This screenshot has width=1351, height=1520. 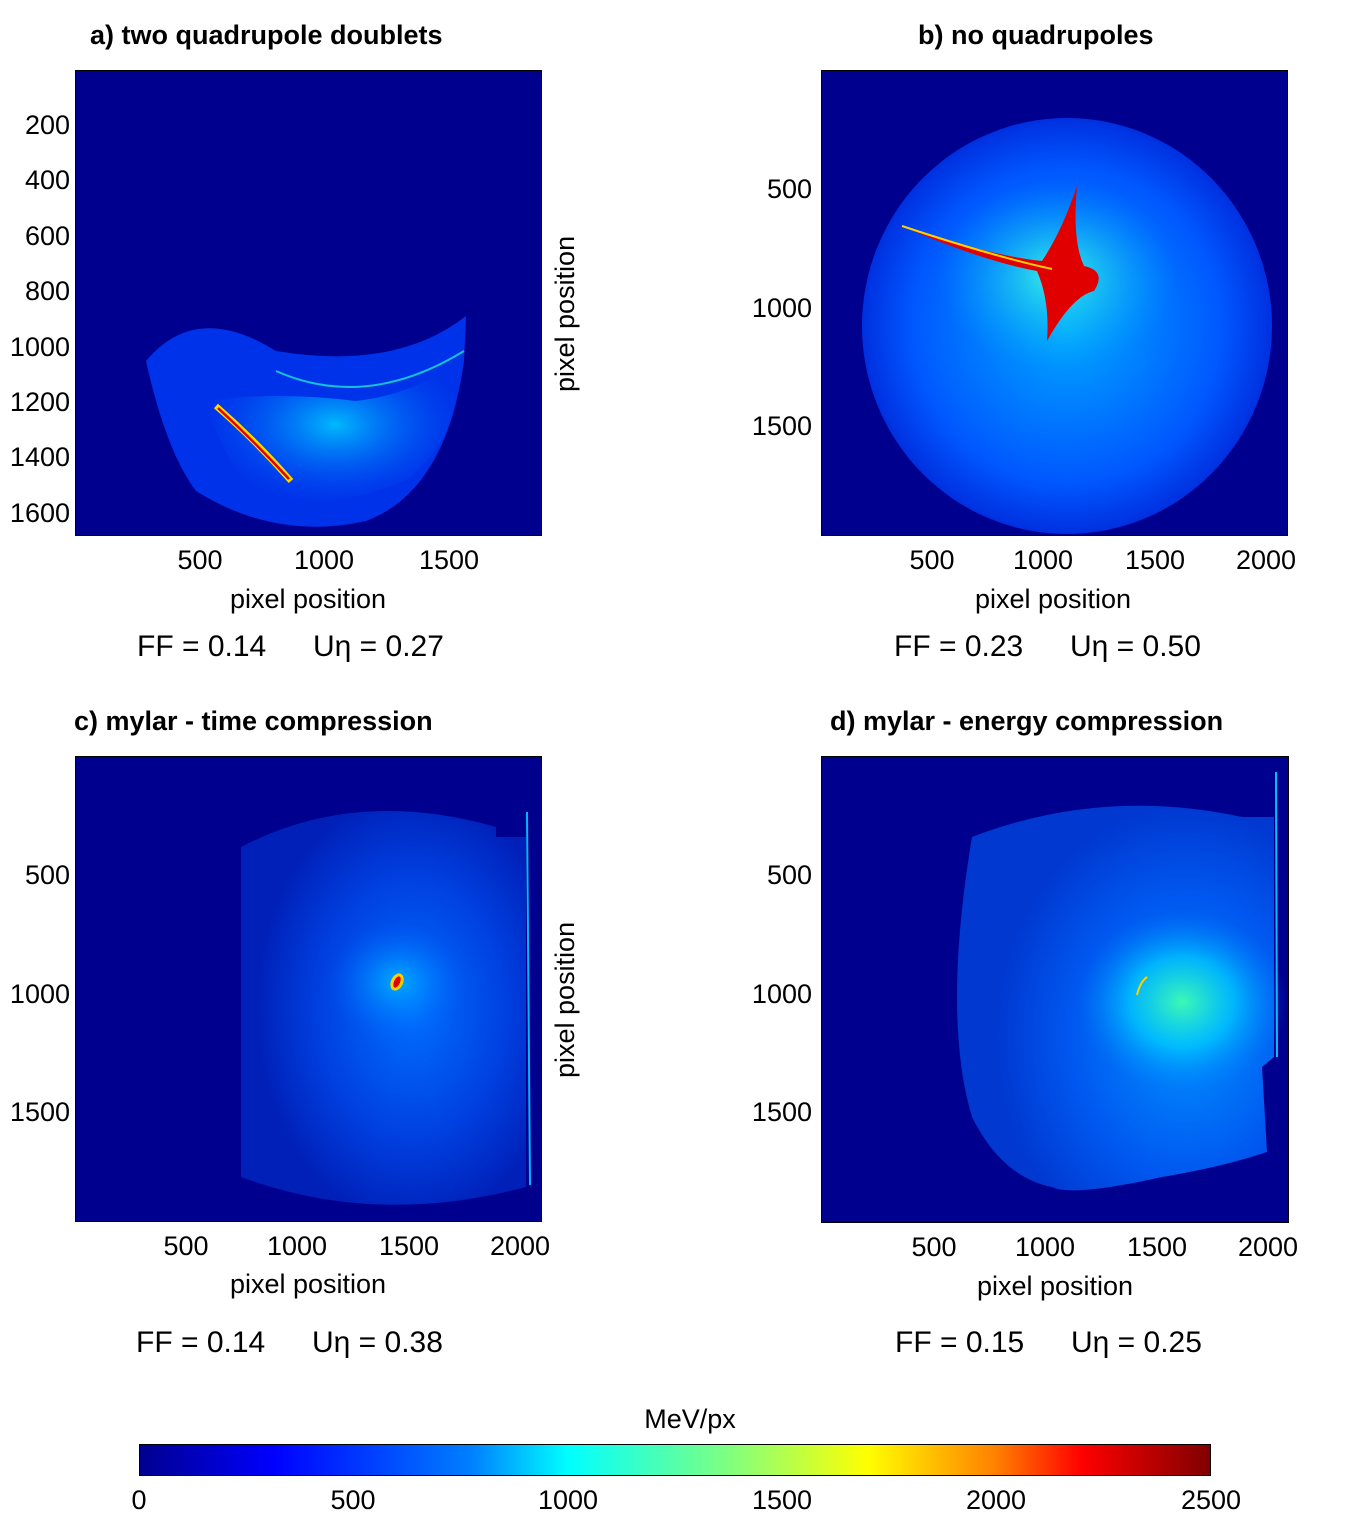 What do you see at coordinates (308, 989) in the screenshot?
I see `panel-c-heatmap` at bounding box center [308, 989].